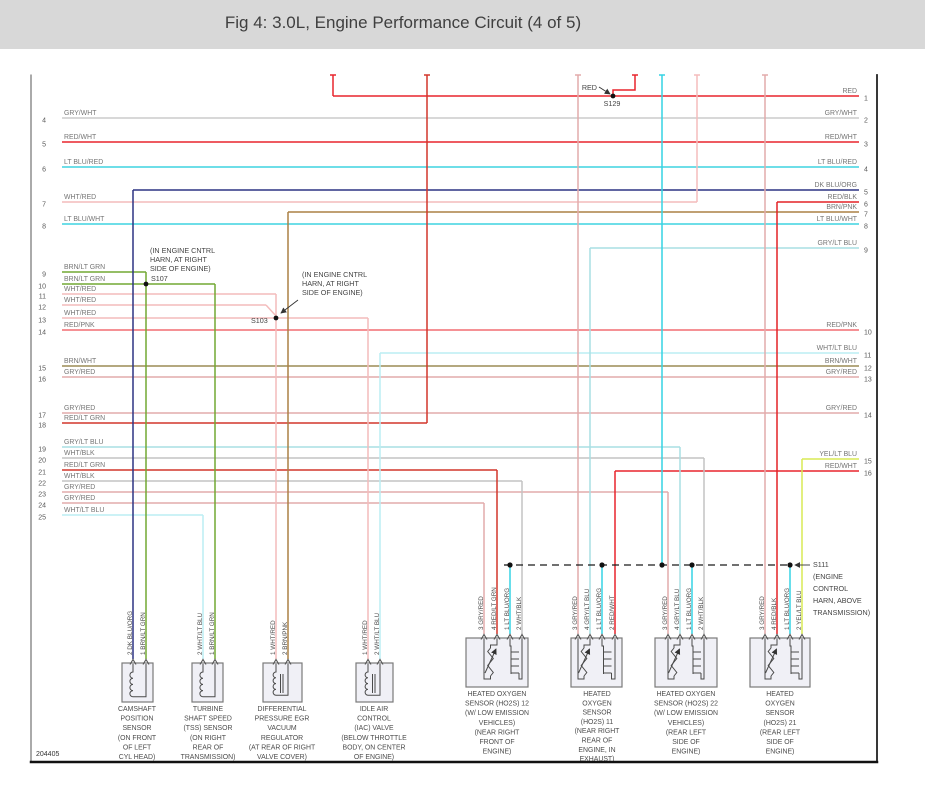 The width and height of the screenshot is (925, 788). What do you see at coordinates (282, 757) in the screenshot?
I see `component-label: VALVE COVER)` at bounding box center [282, 757].